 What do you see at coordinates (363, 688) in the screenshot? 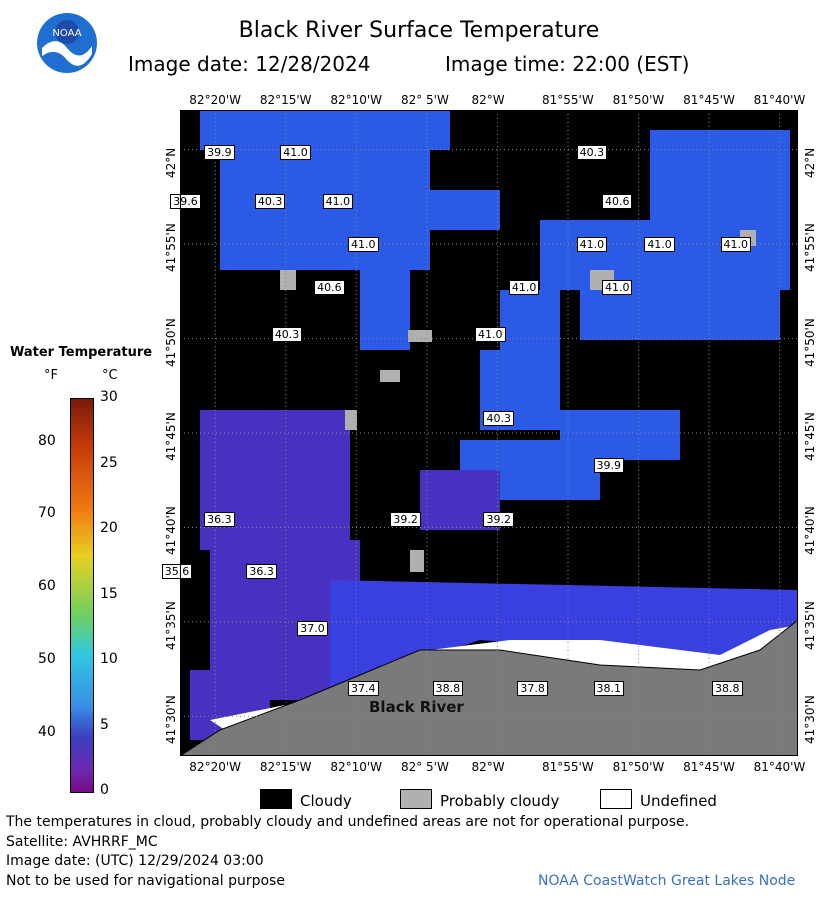
I see `temperature-label: 37.4` at bounding box center [363, 688].